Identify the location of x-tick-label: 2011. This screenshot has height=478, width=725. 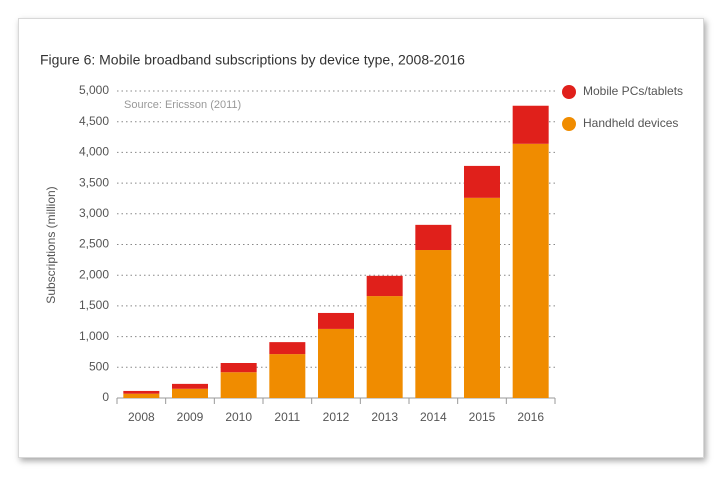
(287, 417).